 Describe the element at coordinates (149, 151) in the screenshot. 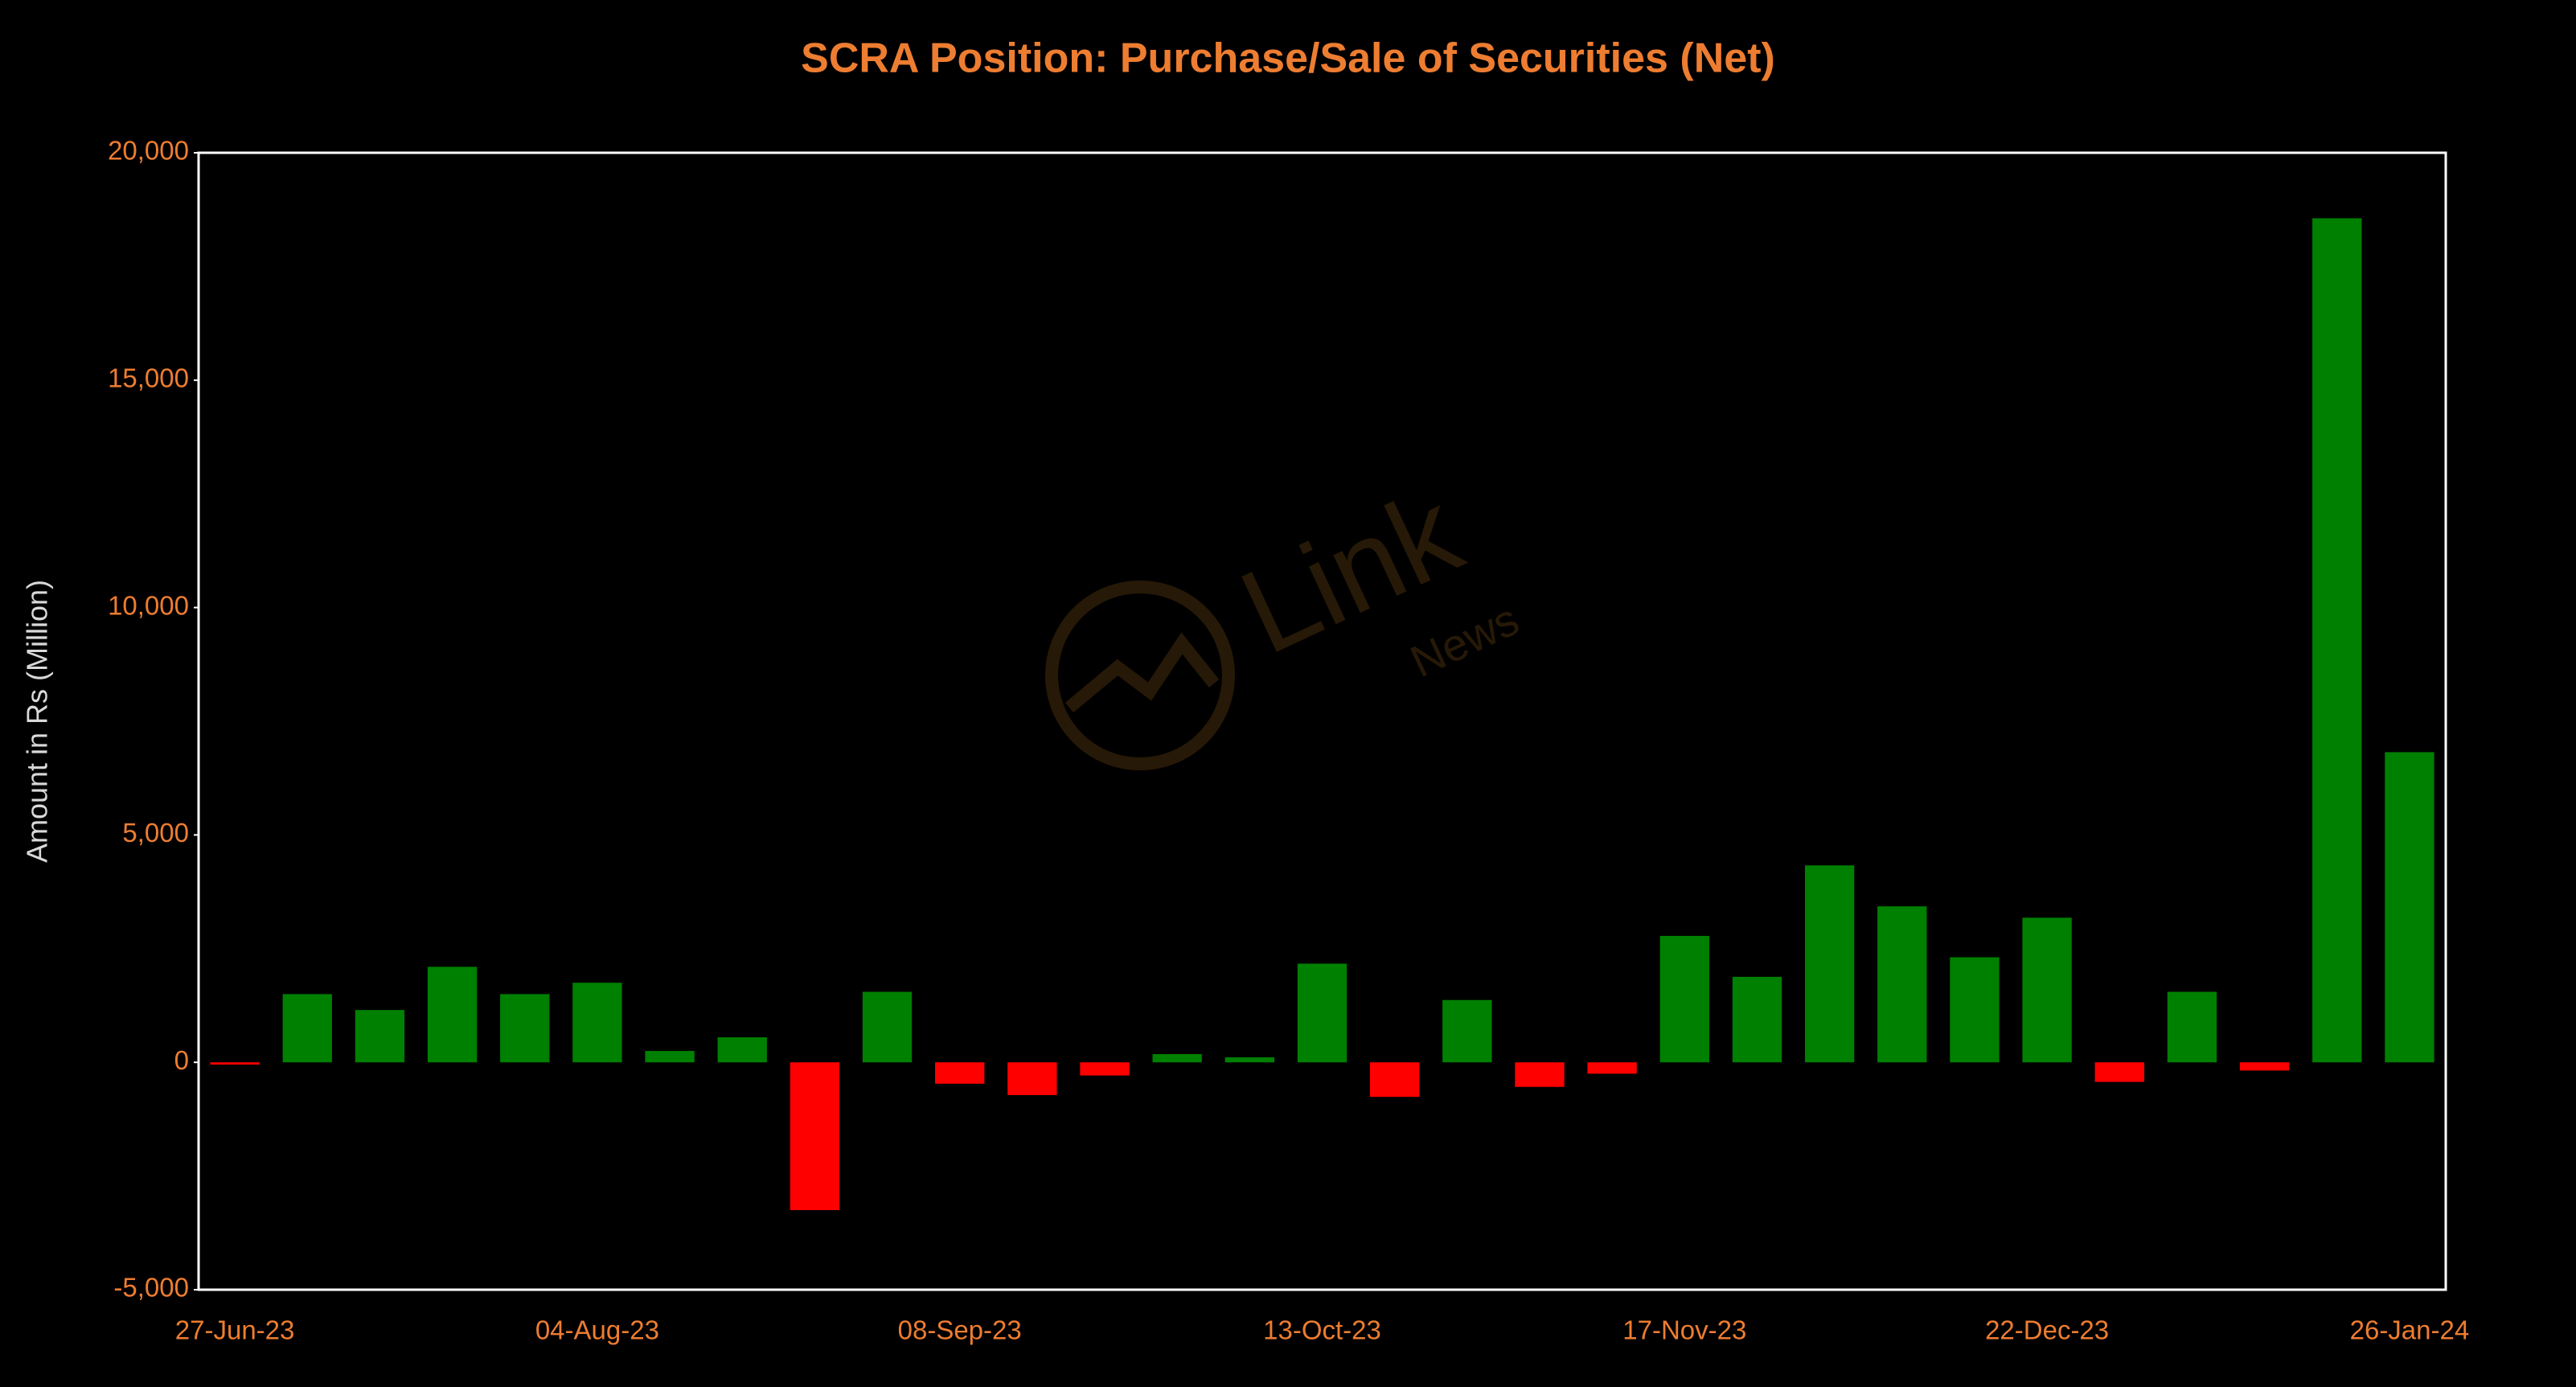

I see `y-tick-label: 20,000` at that location.